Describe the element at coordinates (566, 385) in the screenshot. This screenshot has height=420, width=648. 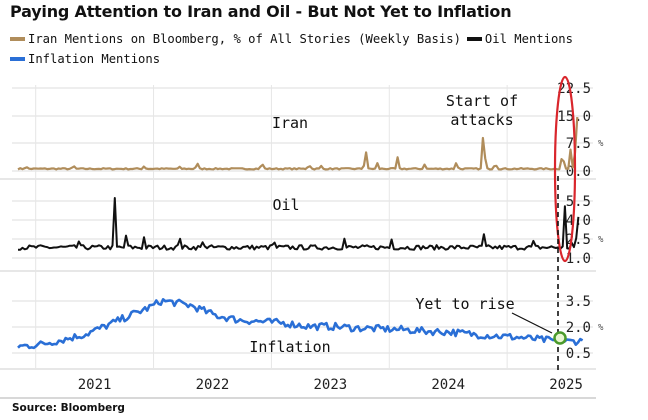
I see `x-tick-label-4: 2025` at that location.